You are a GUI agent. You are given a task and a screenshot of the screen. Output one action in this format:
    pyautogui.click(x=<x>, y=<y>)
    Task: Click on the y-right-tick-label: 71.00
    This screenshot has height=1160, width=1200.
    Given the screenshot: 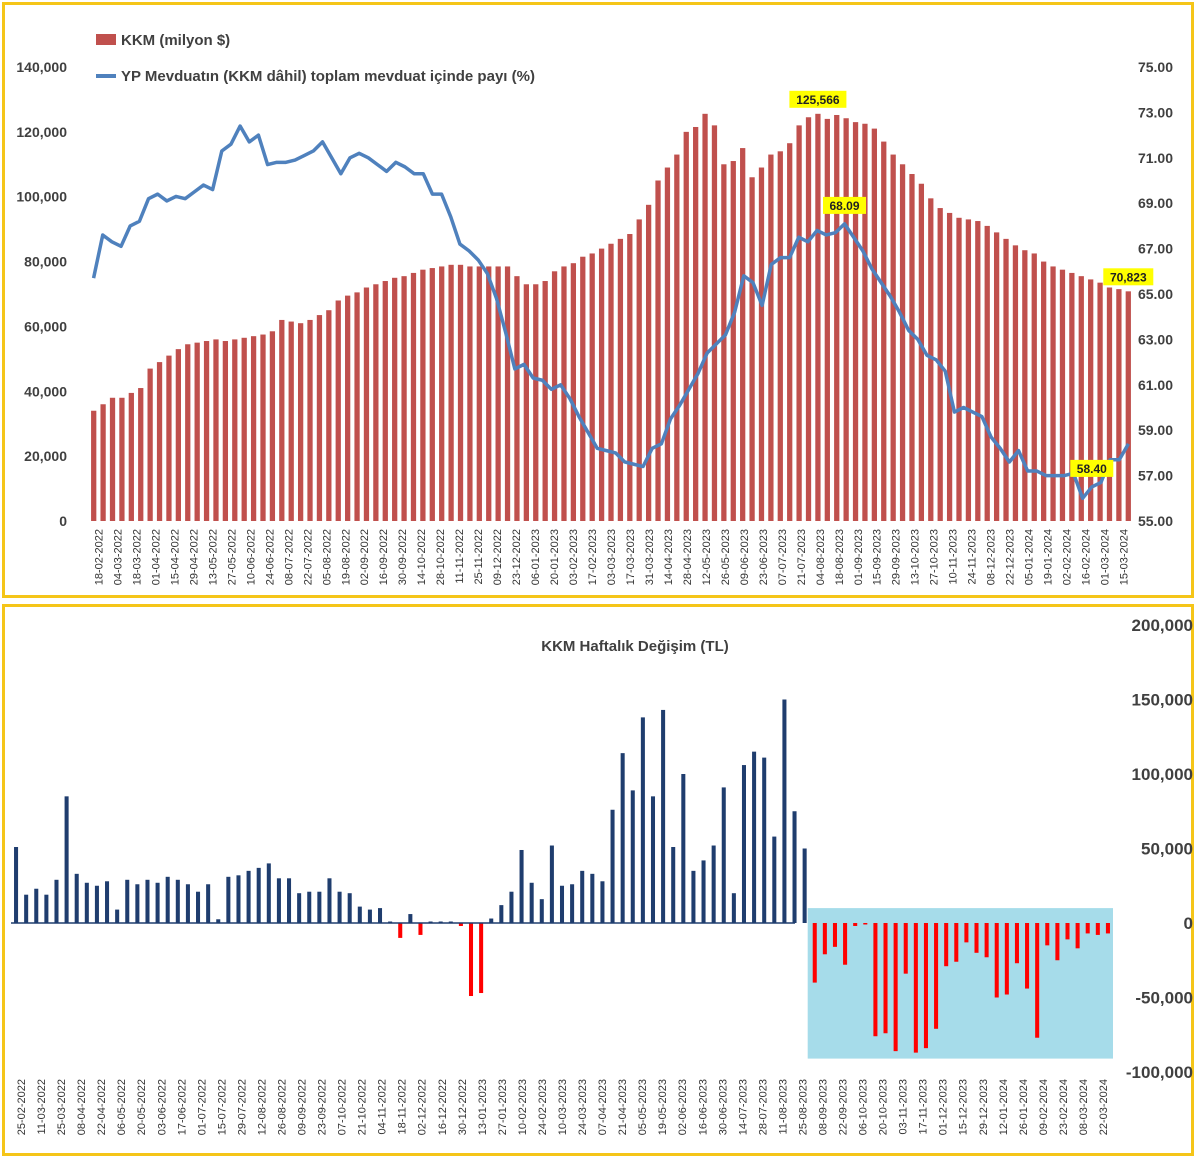 What is the action you would take?
    pyautogui.click(x=1155, y=158)
    